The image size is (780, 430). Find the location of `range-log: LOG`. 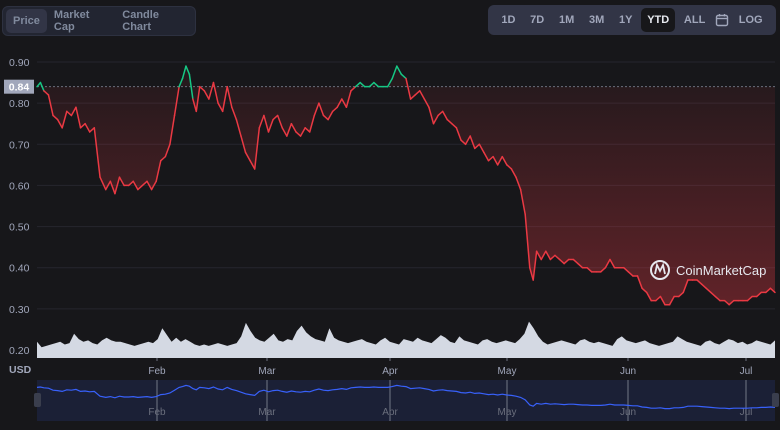

range-log: LOG is located at coordinates (750, 20).